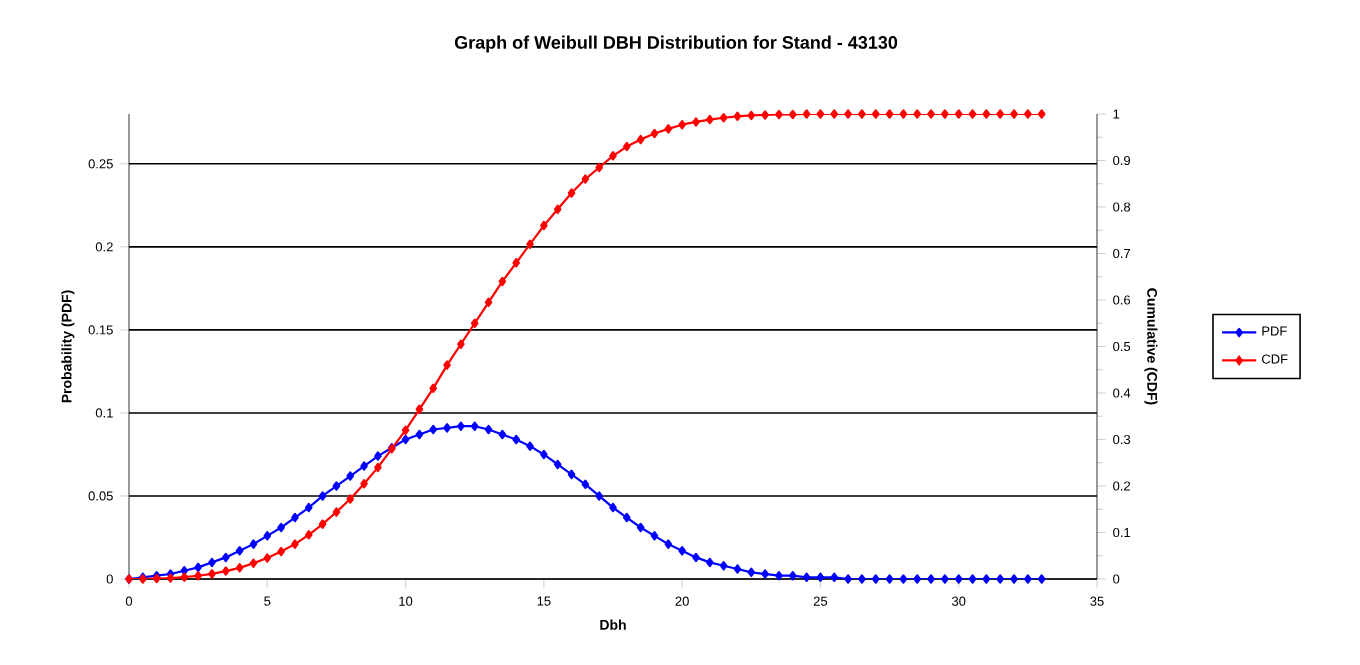  Describe the element at coordinates (1097, 601) in the screenshot. I see `x-tick-label: 35` at that location.